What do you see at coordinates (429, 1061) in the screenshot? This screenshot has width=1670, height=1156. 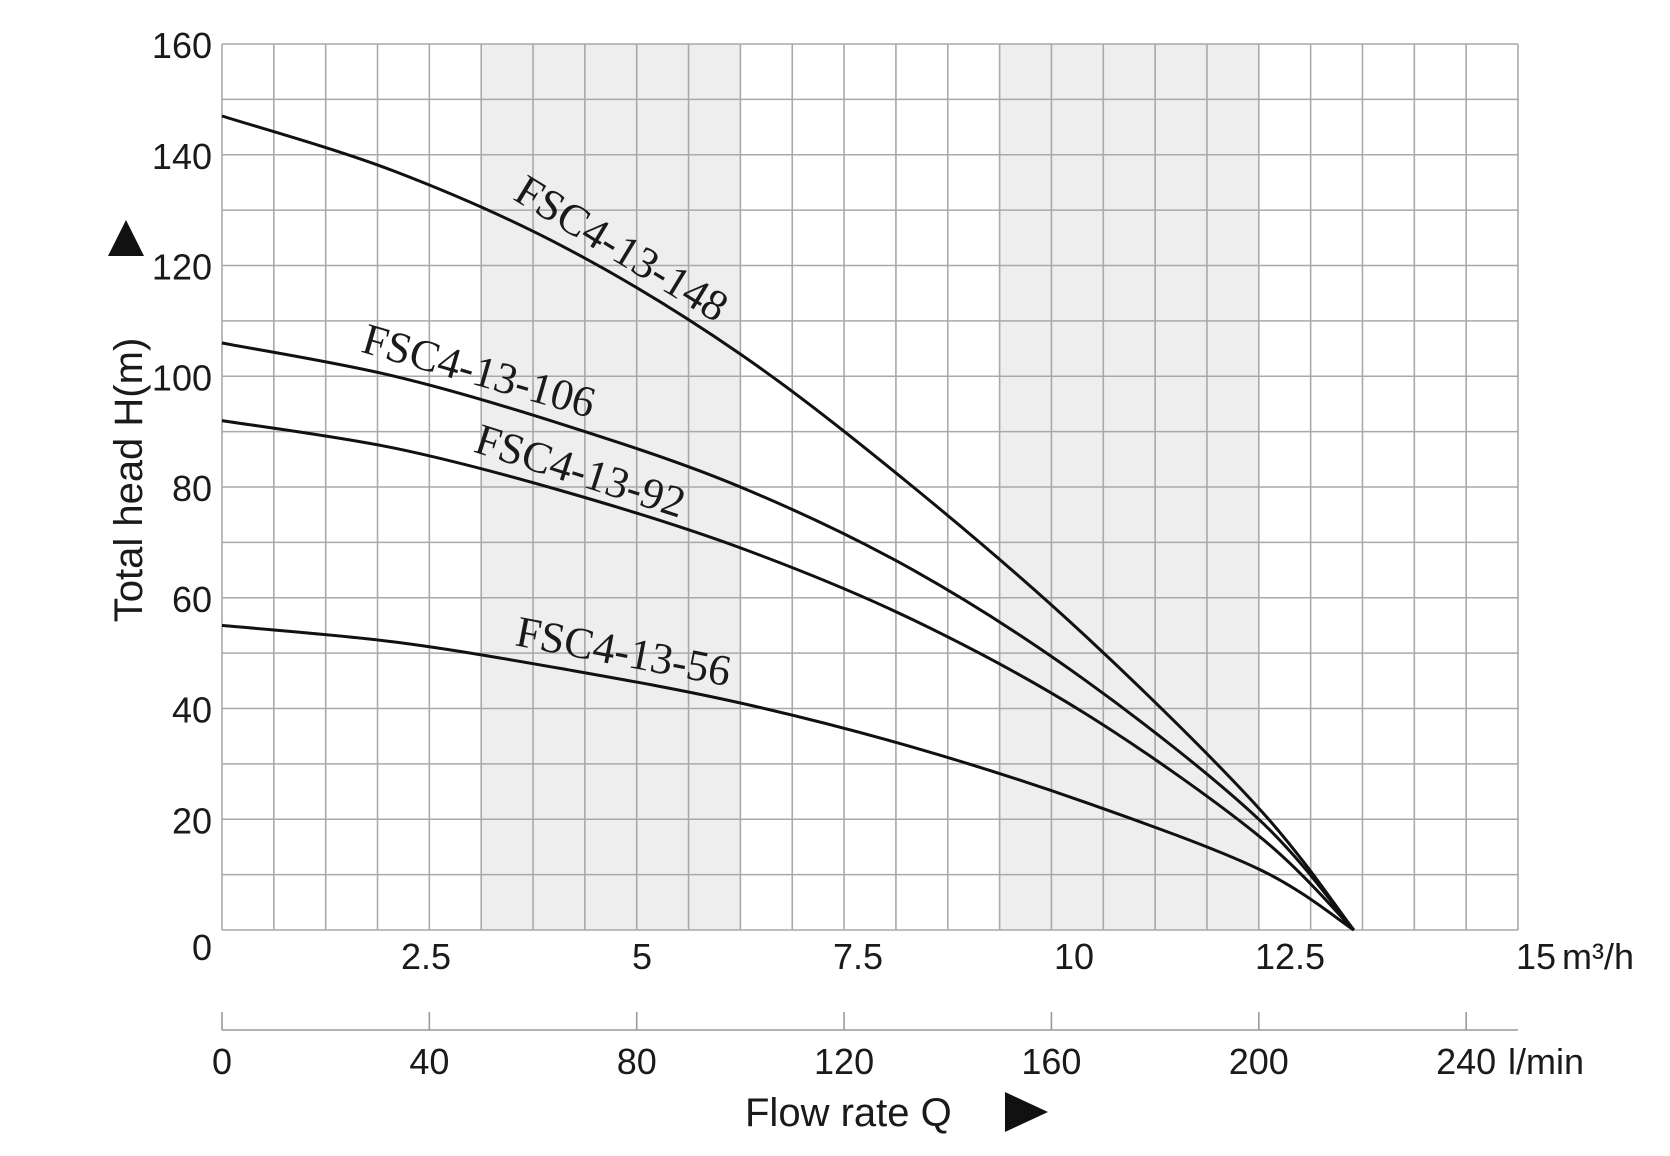 I see `x-secondary-tick-label: 40` at bounding box center [429, 1061].